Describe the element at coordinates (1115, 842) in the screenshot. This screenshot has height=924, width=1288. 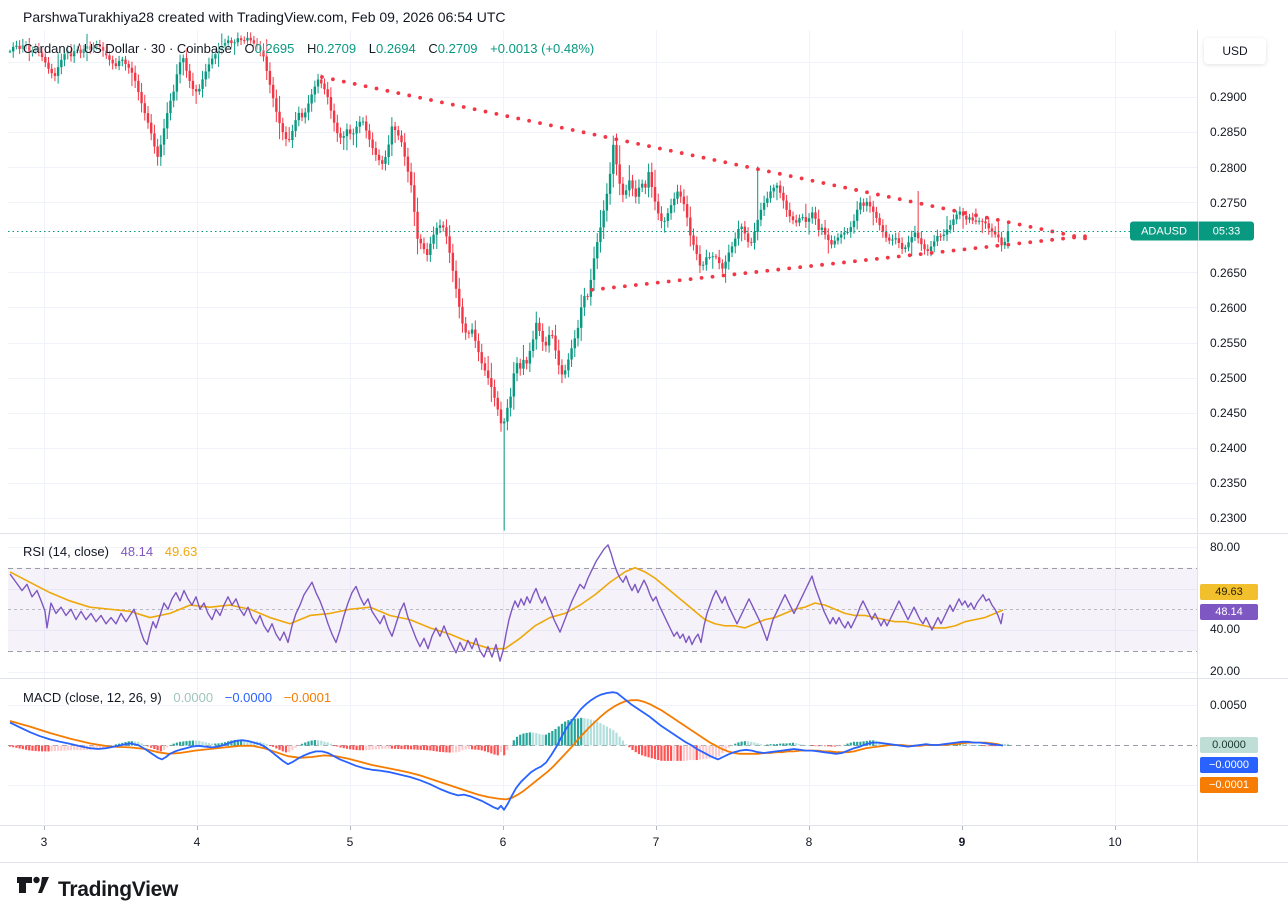
I see `time-tick-label: 10` at that location.